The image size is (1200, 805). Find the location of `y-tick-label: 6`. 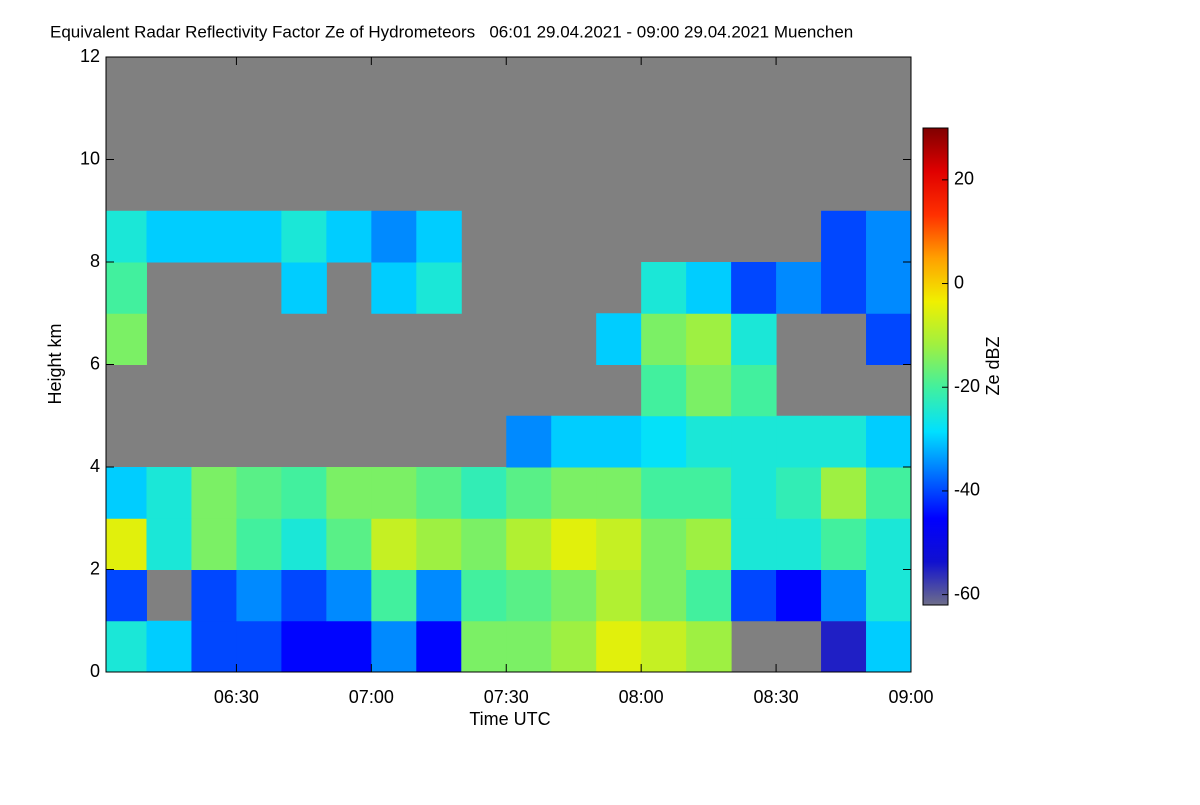

y-tick-label: 6 is located at coordinates (95, 363).